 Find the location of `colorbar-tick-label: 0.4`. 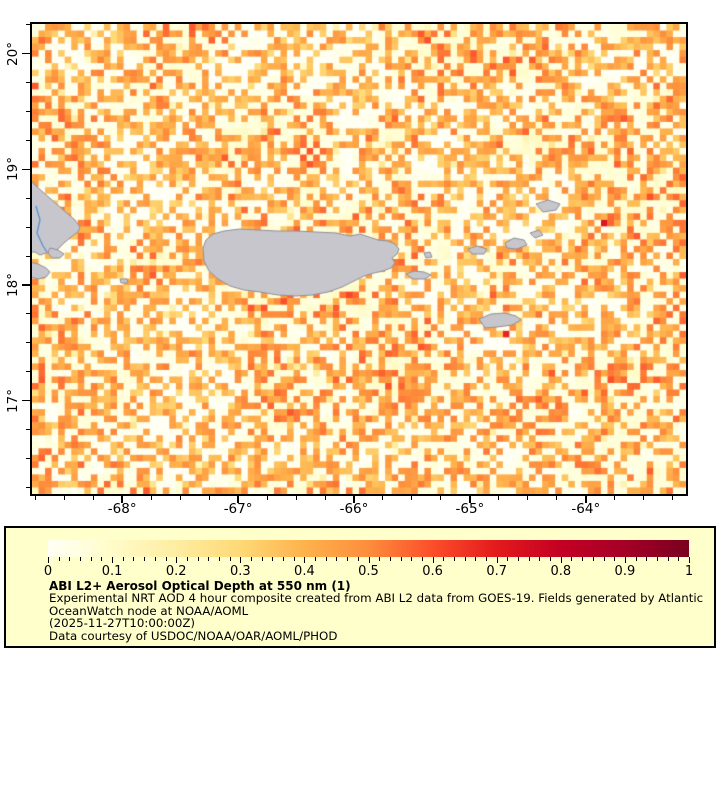

colorbar-tick-label: 0.4 is located at coordinates (304, 571).